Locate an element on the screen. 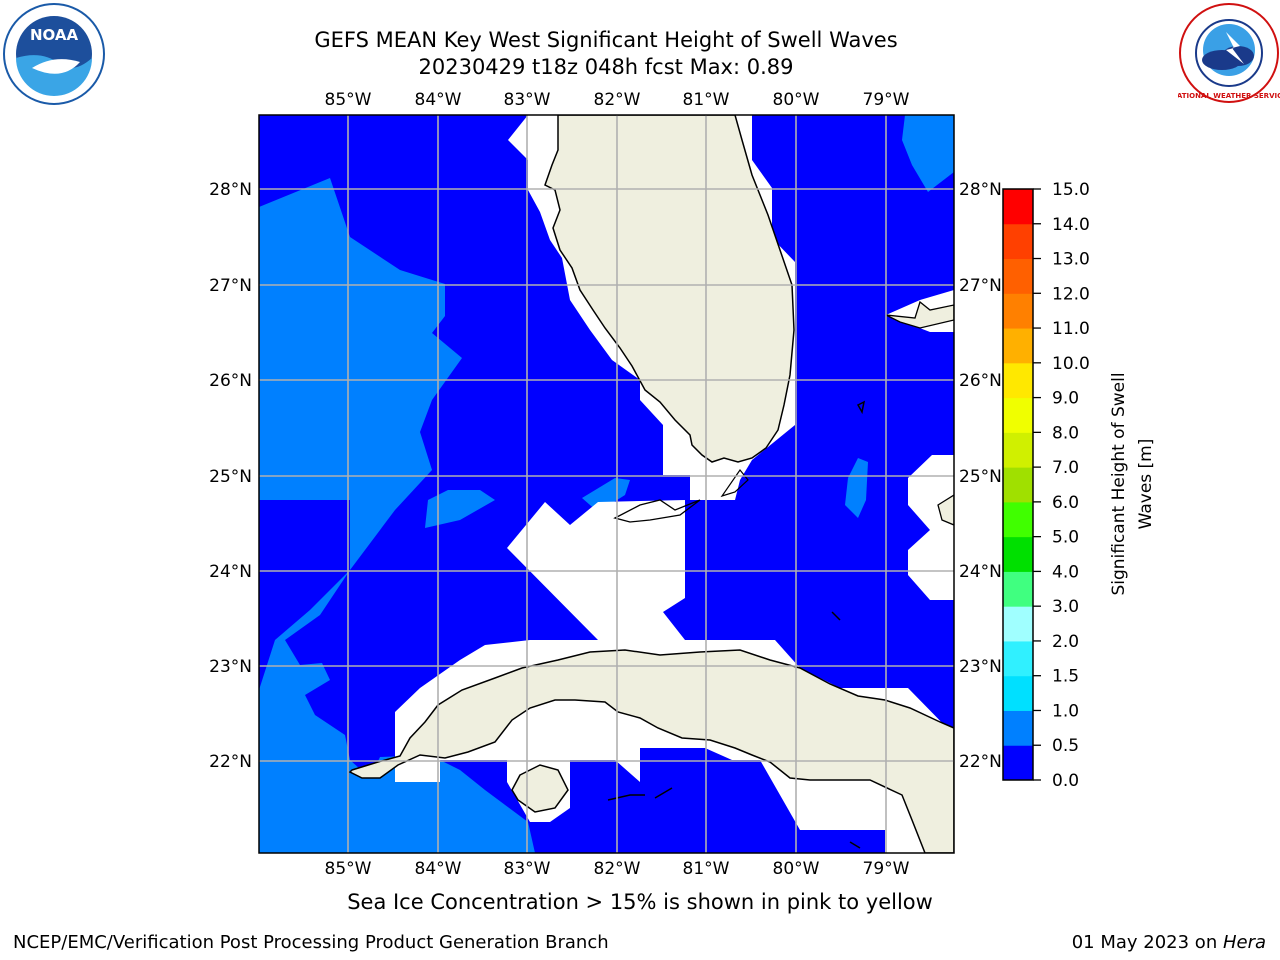 The image size is (1280, 960). colorbar-tick-label: 13.0 is located at coordinates (1071, 260).